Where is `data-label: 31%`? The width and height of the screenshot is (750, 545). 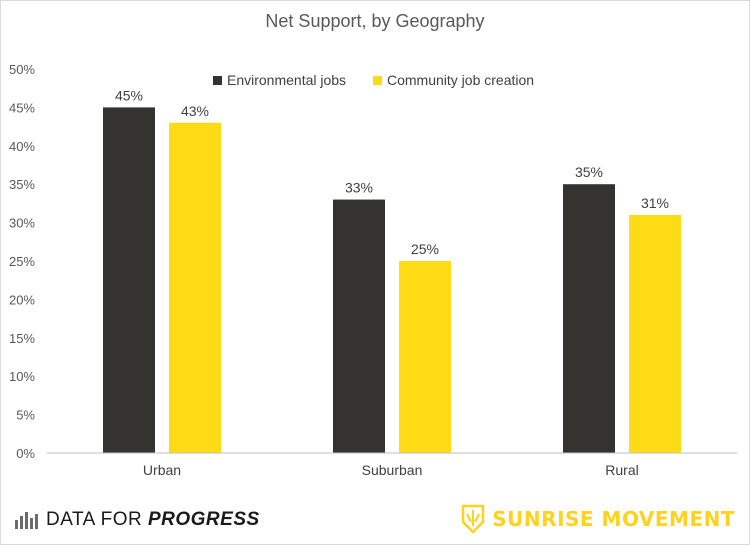
data-label: 31% is located at coordinates (655, 203).